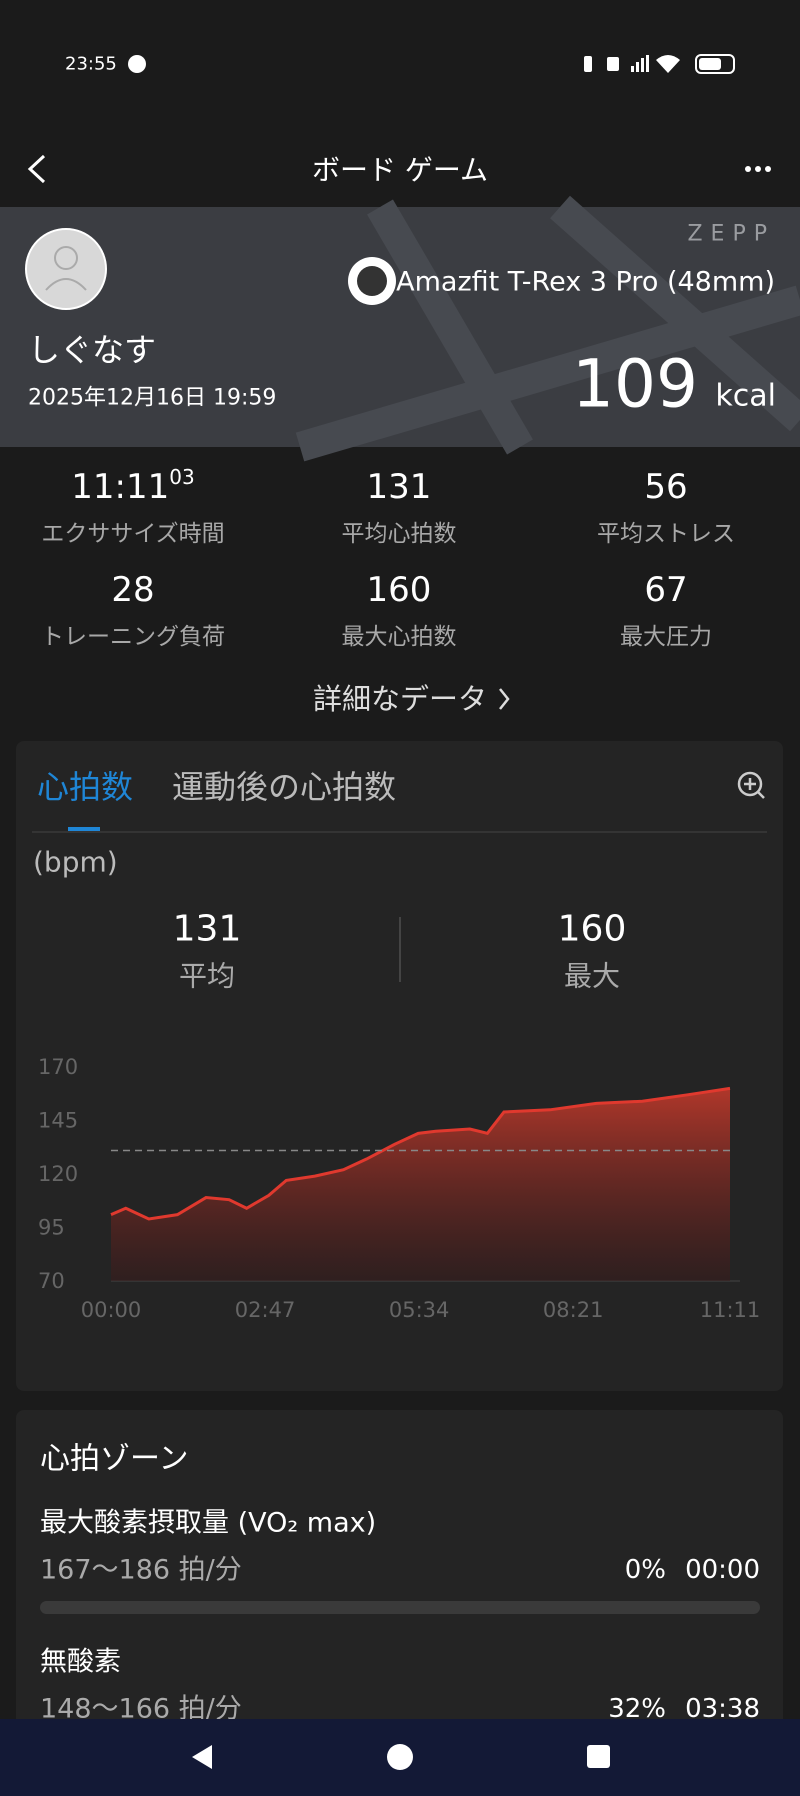 The height and width of the screenshot is (1796, 800). What do you see at coordinates (745, 396) in the screenshot?
I see `calories-unit: kcal` at bounding box center [745, 396].